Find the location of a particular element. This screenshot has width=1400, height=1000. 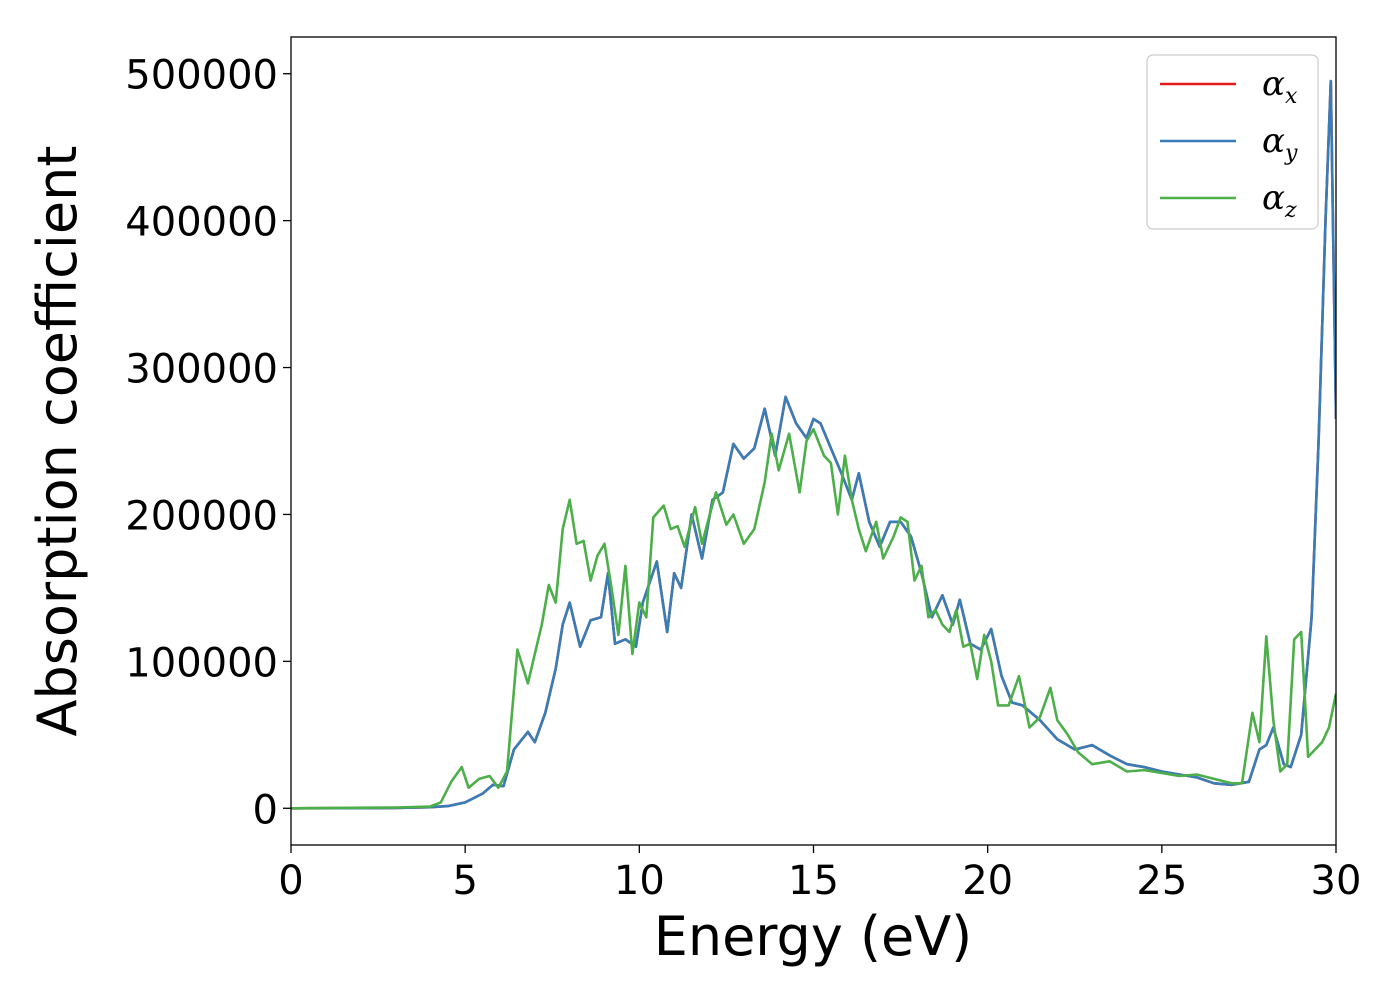

y-tick-label: 0 is located at coordinates (265, 810).